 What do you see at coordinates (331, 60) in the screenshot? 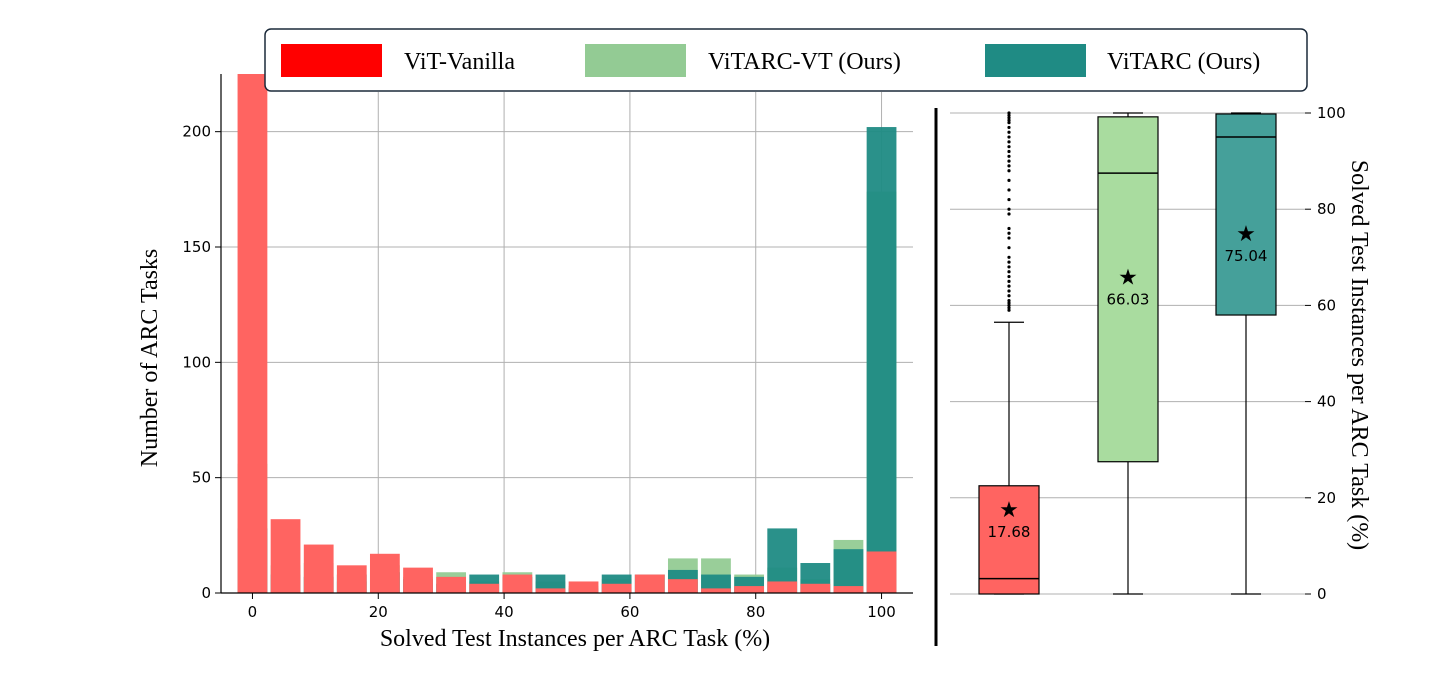
I see `legend-swatch-vit-vanilla` at bounding box center [331, 60].